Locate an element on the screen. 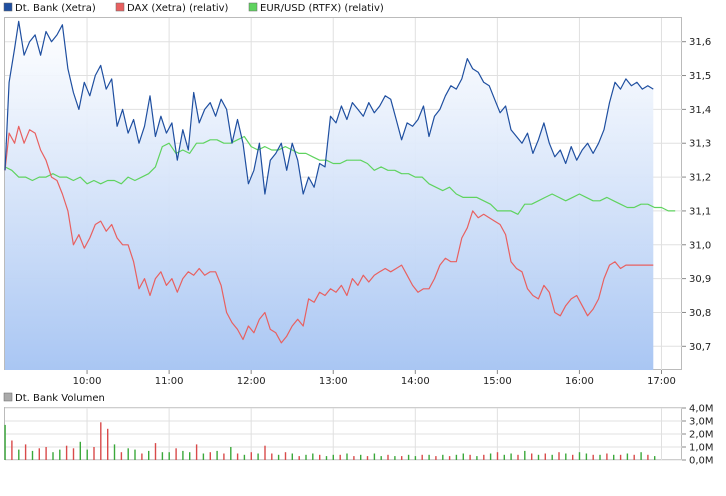 This screenshot has width=726, height=496. legend-item-dt-bank: Dt. Bank (Xetra) is located at coordinates (49, 8).